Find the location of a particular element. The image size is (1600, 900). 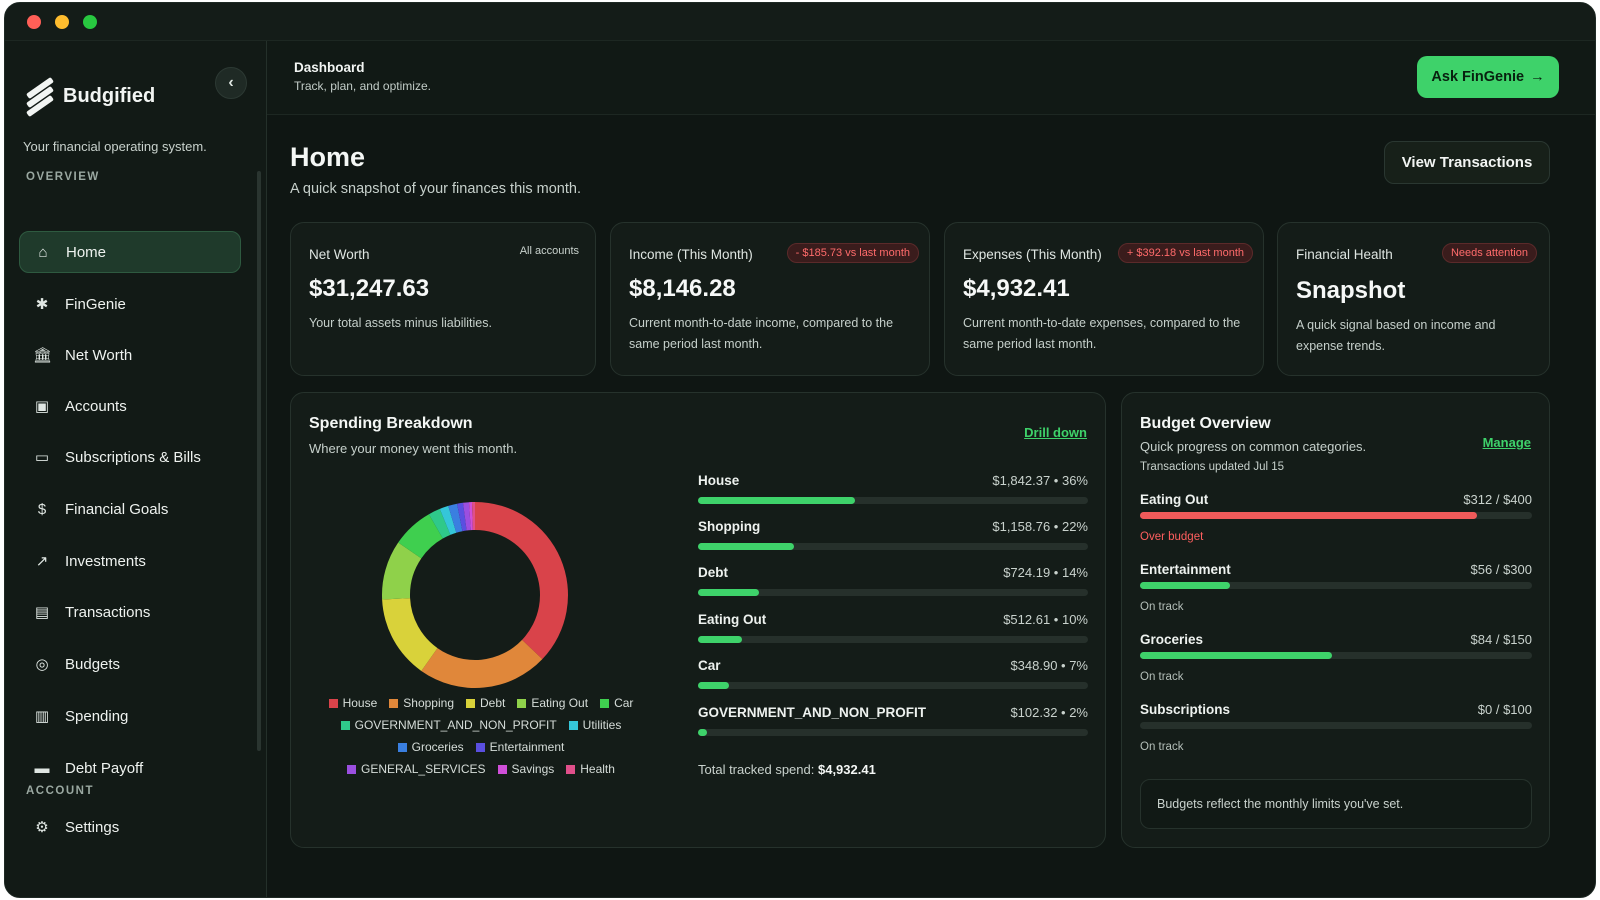

legend-item: Eating Out is located at coordinates (552, 703).